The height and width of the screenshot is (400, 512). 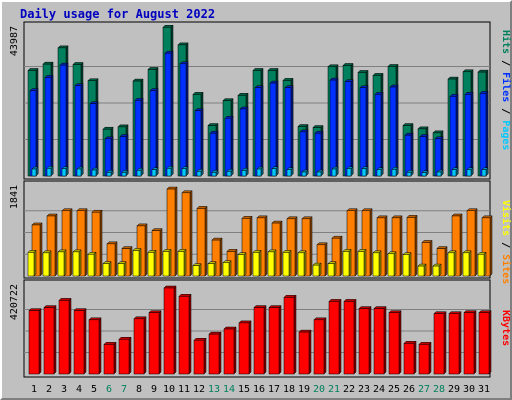 I want to click on bar-kbytes-day-7-side, so click(x=130, y=355).